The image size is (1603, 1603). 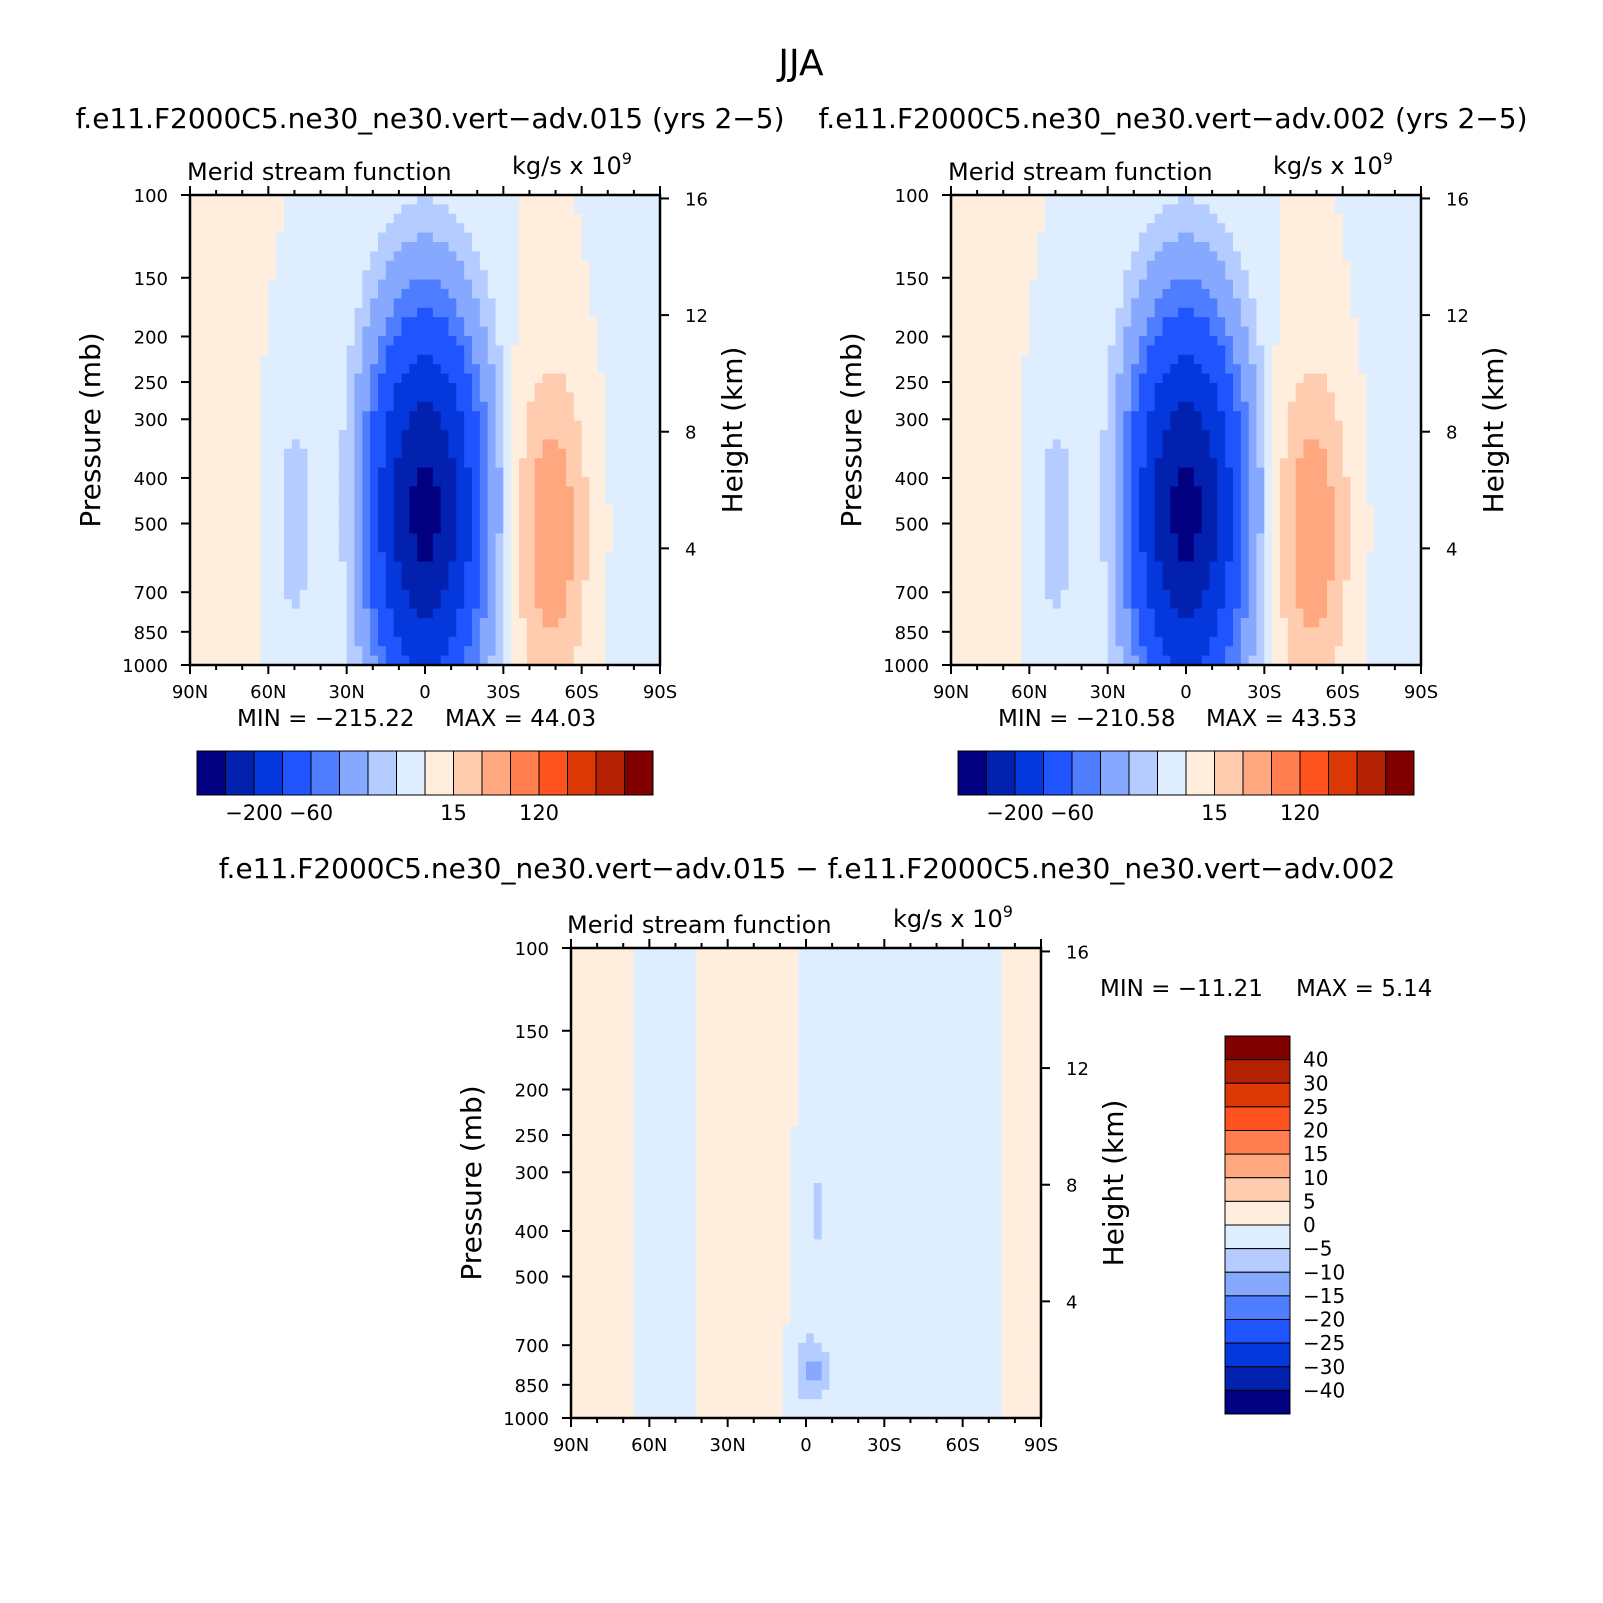 I want to click on colorbar-box, so click(x=240, y=773).